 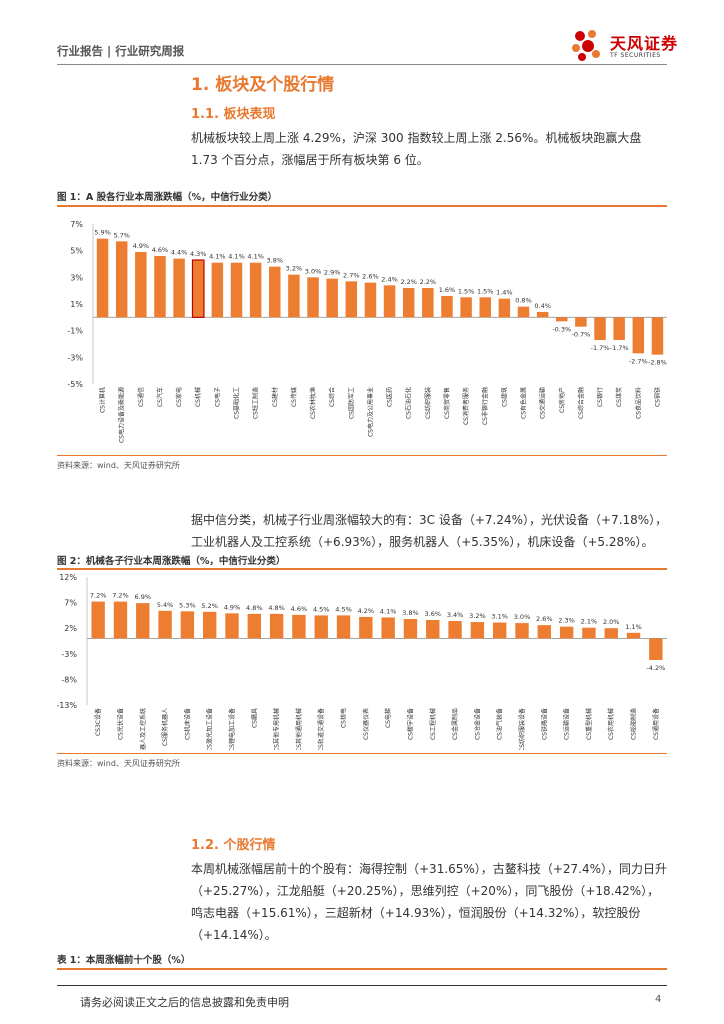 I want to click on x-tick-label: CS其他专用机械, so click(x=277, y=729).